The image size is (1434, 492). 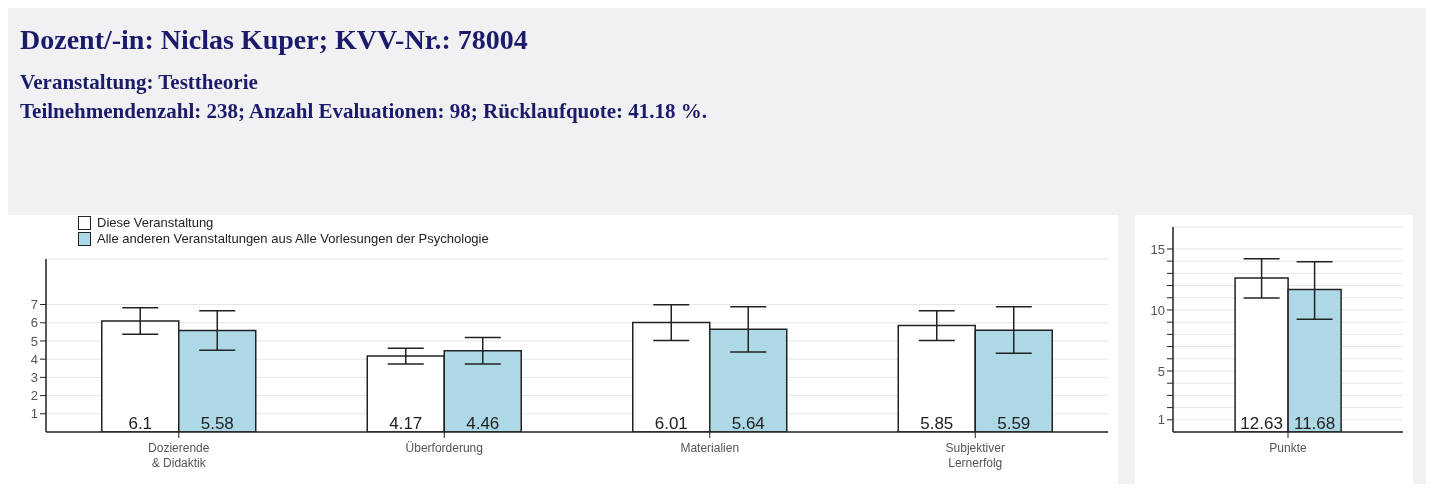 I want to click on x-tick-label: Überforderung, so click(x=444, y=448).